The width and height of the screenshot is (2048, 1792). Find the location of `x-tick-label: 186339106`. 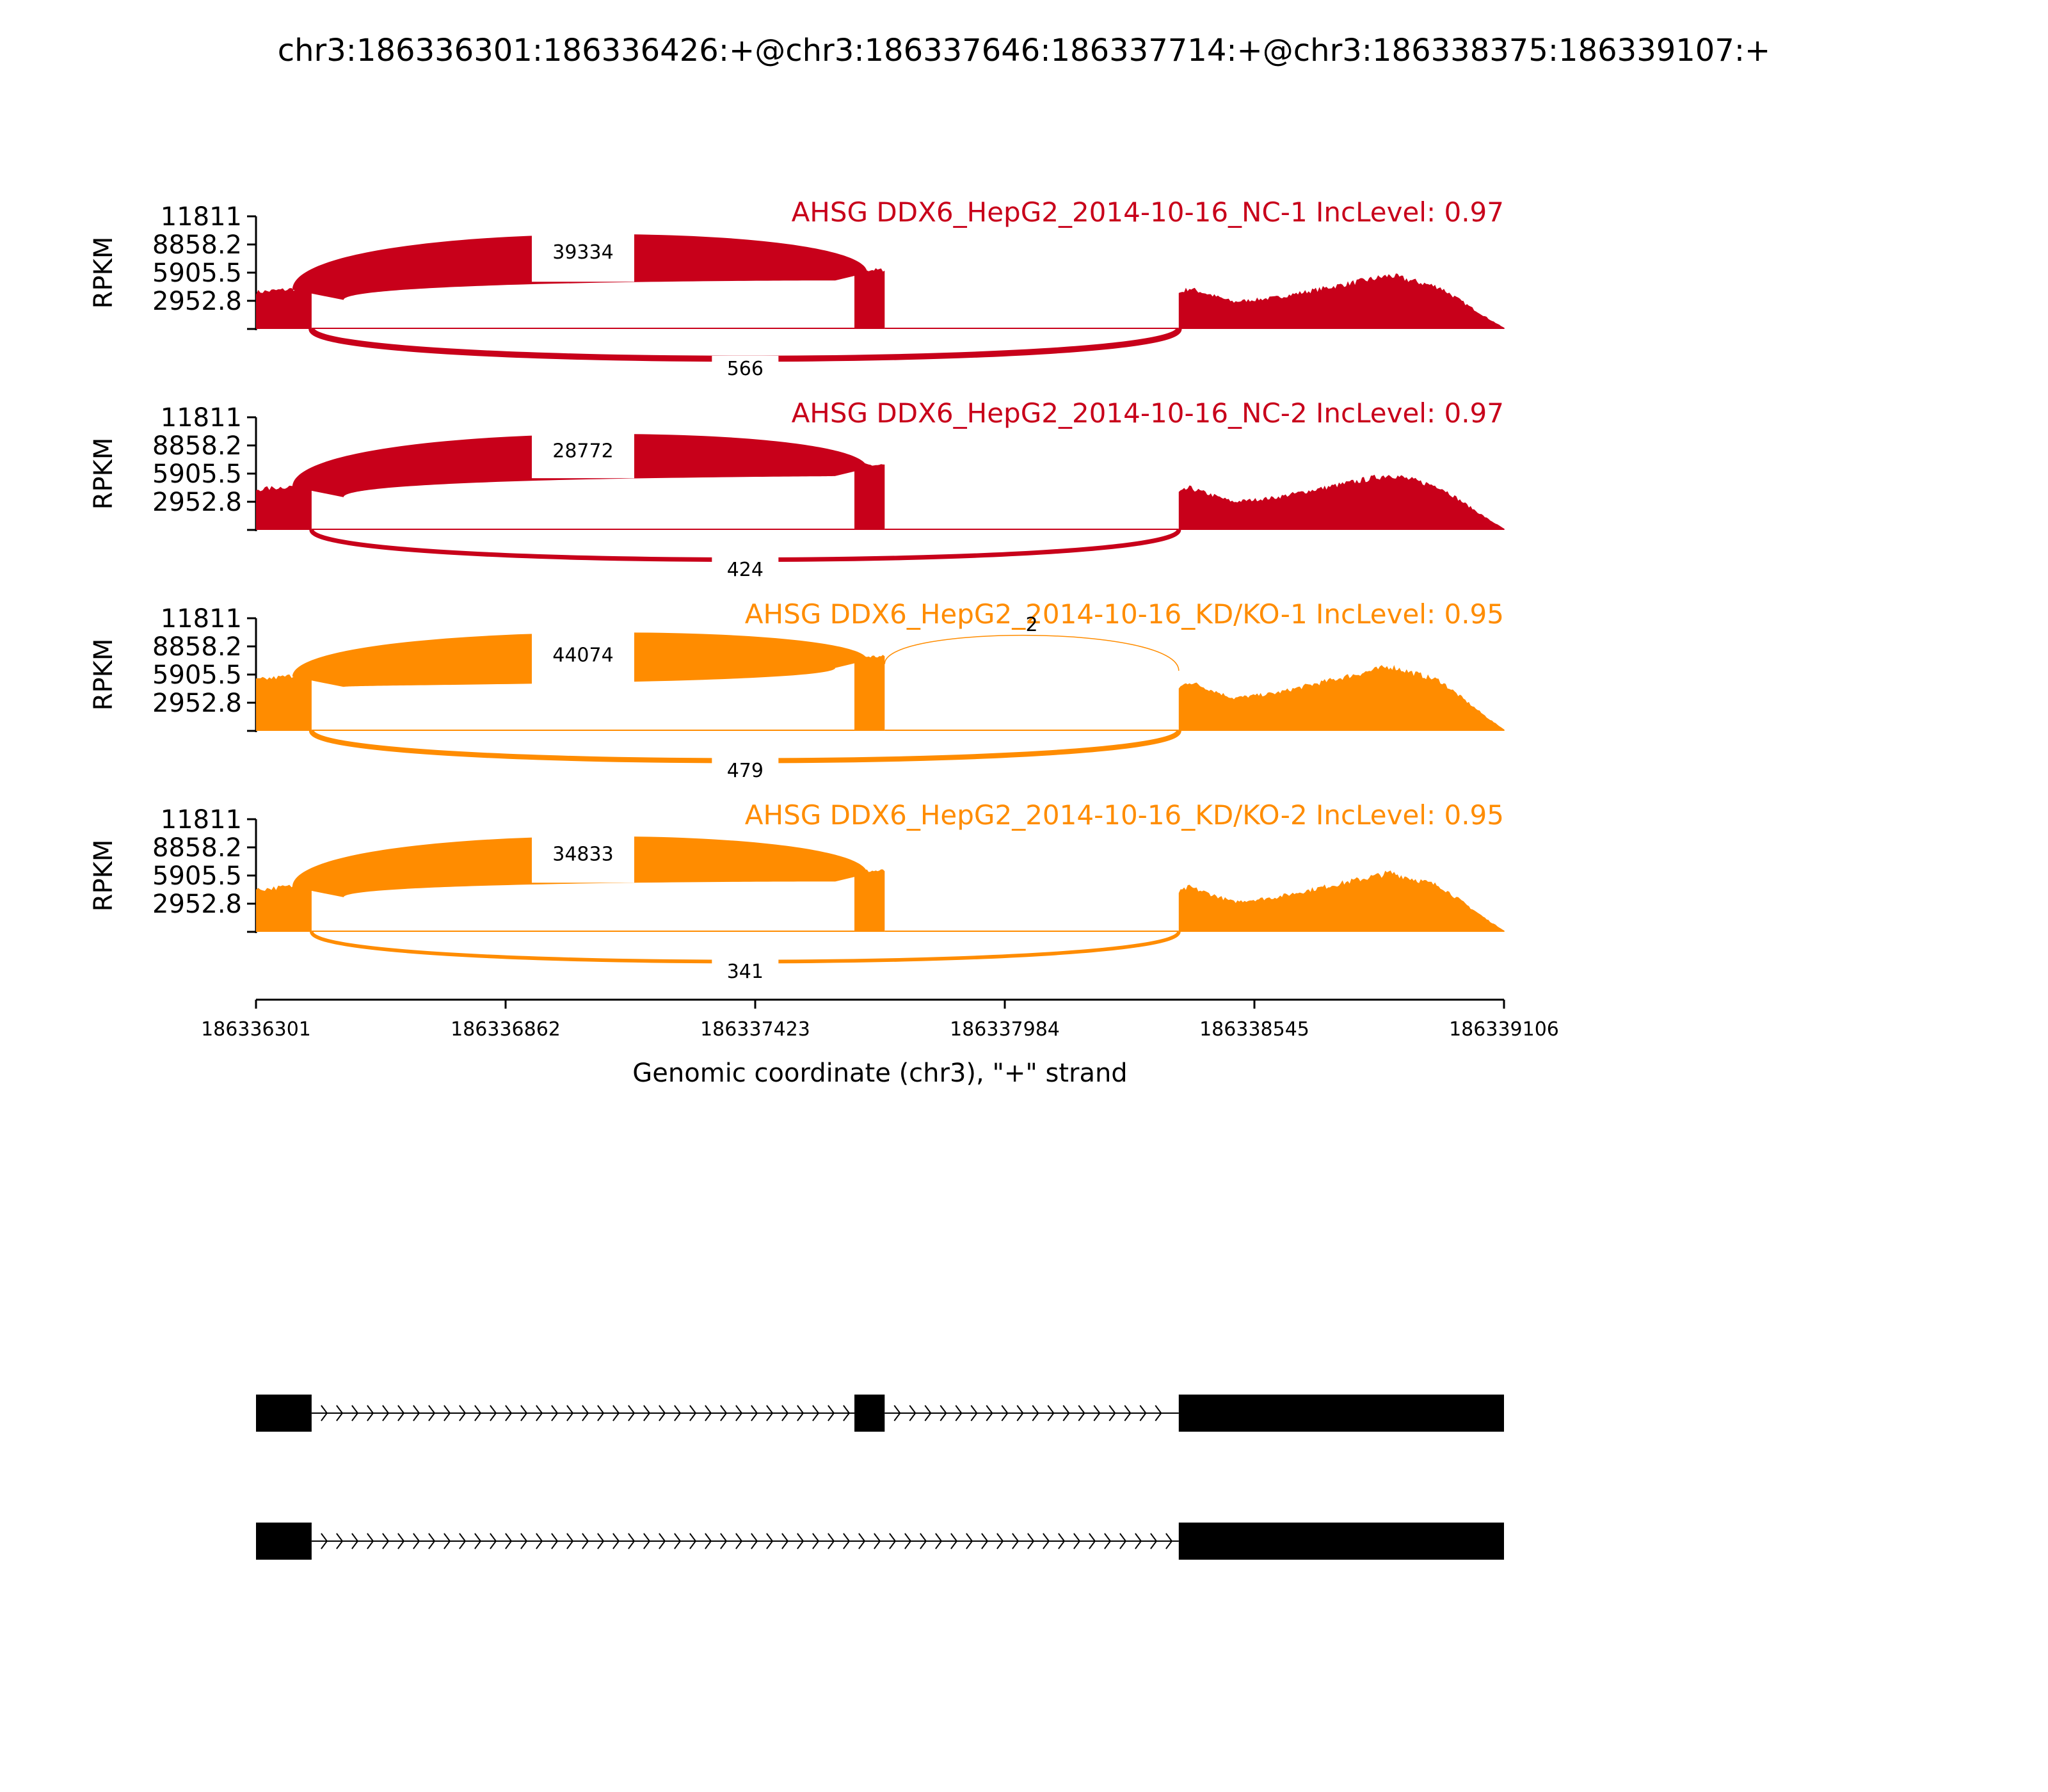

x-tick-label: 186339106 is located at coordinates (1504, 1029).